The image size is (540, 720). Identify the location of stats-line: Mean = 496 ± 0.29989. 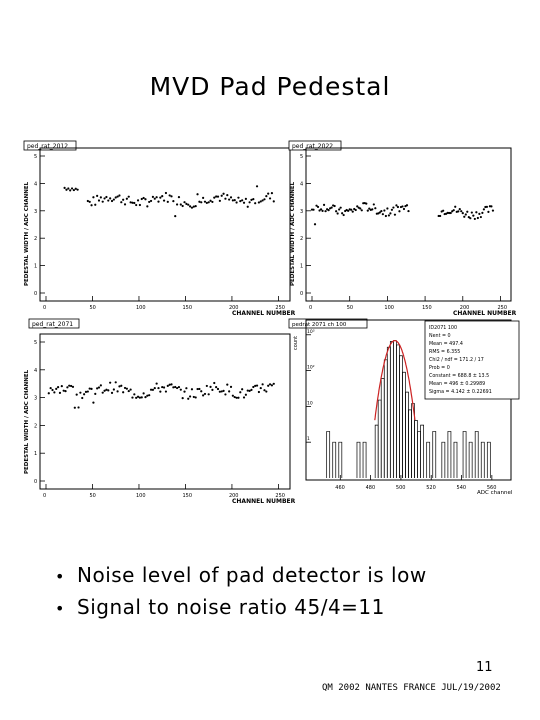
(457, 384).